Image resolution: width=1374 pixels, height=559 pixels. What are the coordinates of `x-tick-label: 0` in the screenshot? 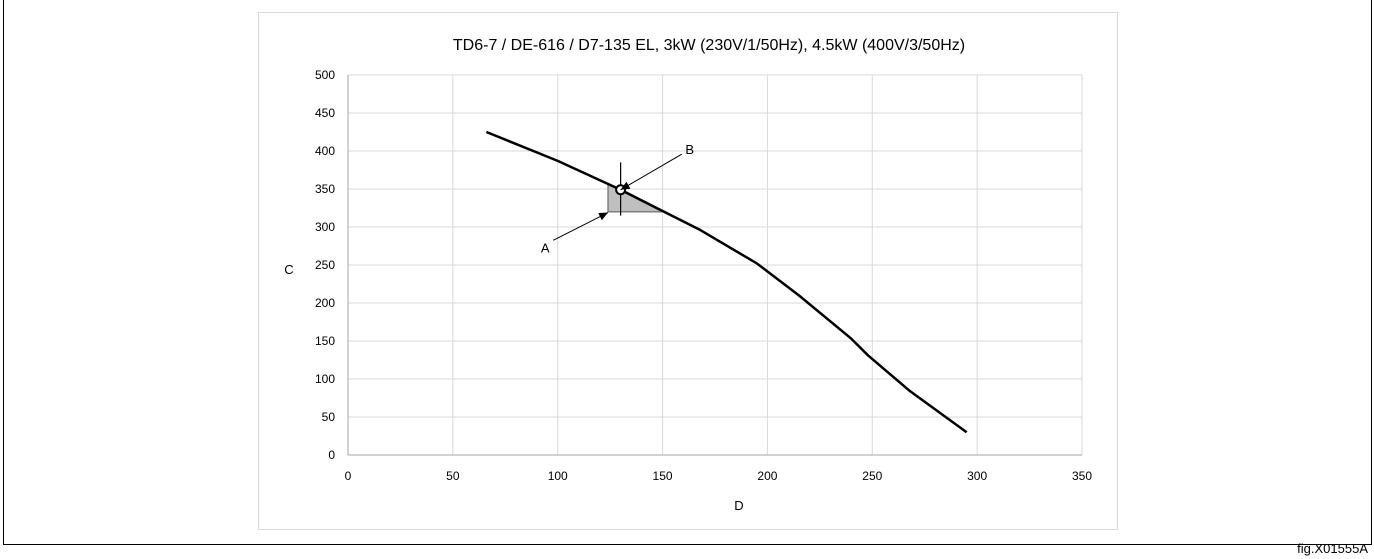 It's located at (348, 476).